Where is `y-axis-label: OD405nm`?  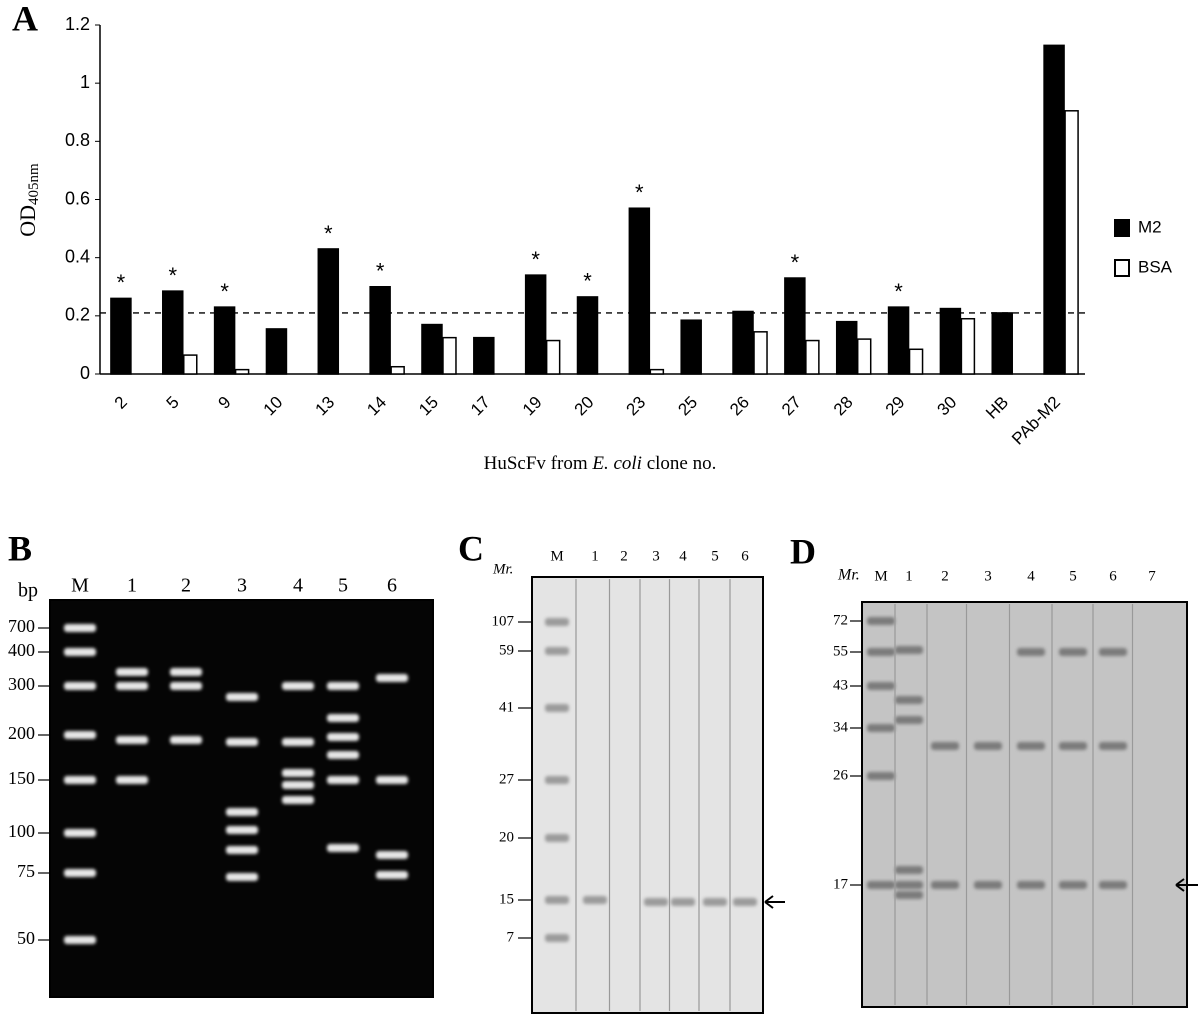
y-axis-label: OD405nm is located at coordinates (28, 200).